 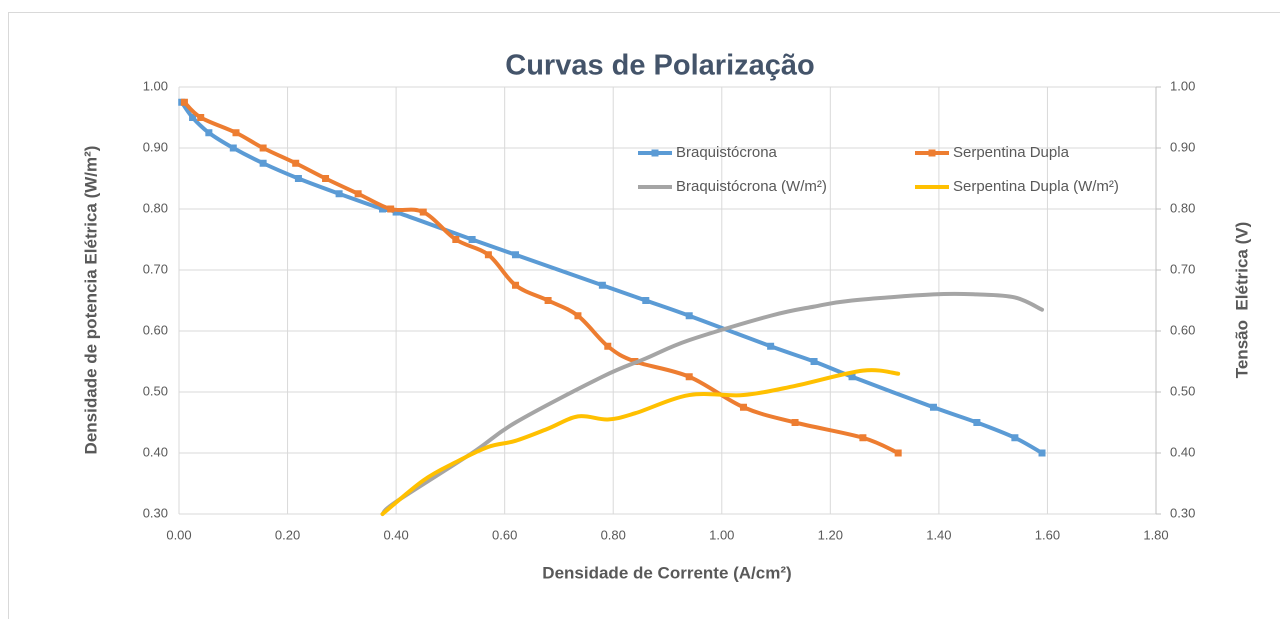 What do you see at coordinates (751, 186) in the screenshot?
I see `legend-label: Braquistócrona (W/m²)` at bounding box center [751, 186].